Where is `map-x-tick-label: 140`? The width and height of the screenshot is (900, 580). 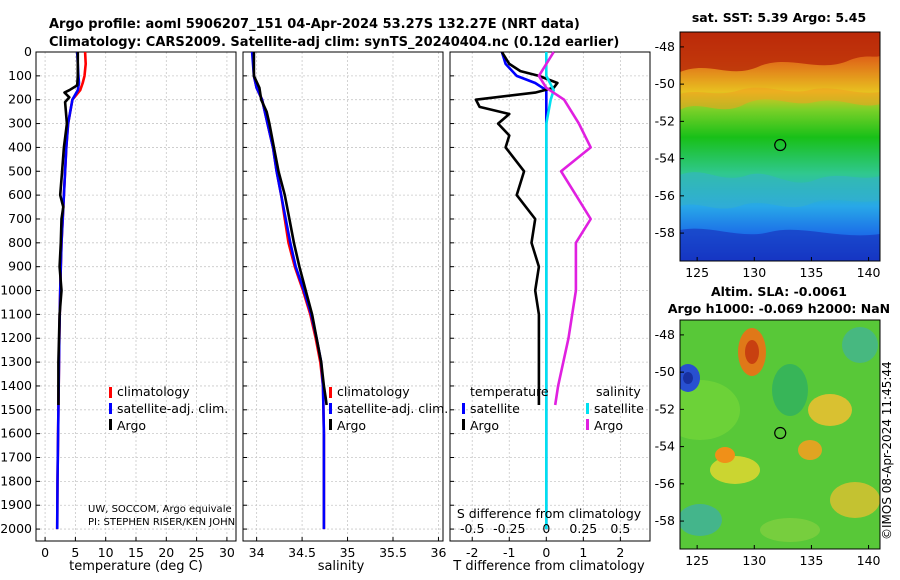
map-x-tick-label: 140 is located at coordinates (869, 272).